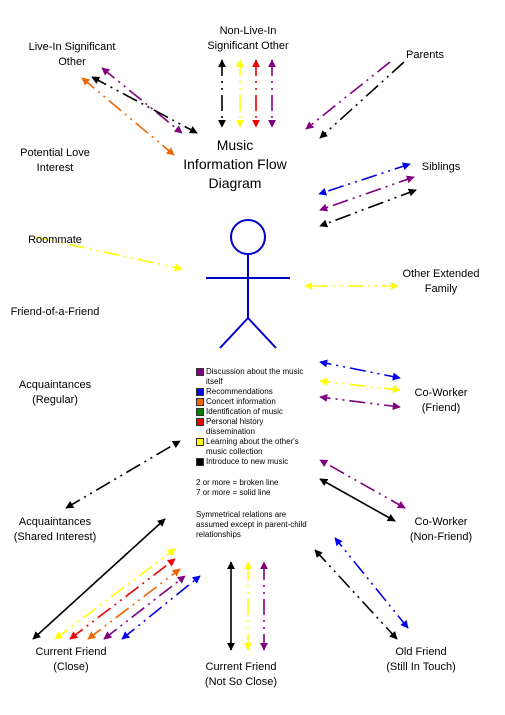 The height and width of the screenshot is (715, 505). Describe the element at coordinates (72, 54) in the screenshot. I see `label-live-in-significant-other: Live-In Significant Other` at that location.